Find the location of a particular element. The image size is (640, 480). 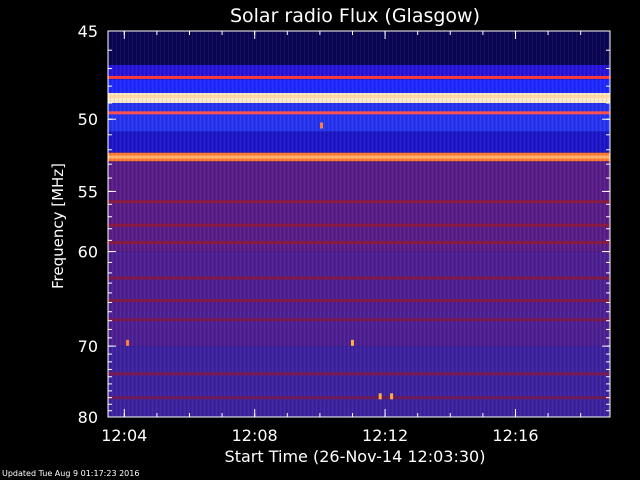

y-axis-label: Frequency [MHz] is located at coordinates (58, 226).